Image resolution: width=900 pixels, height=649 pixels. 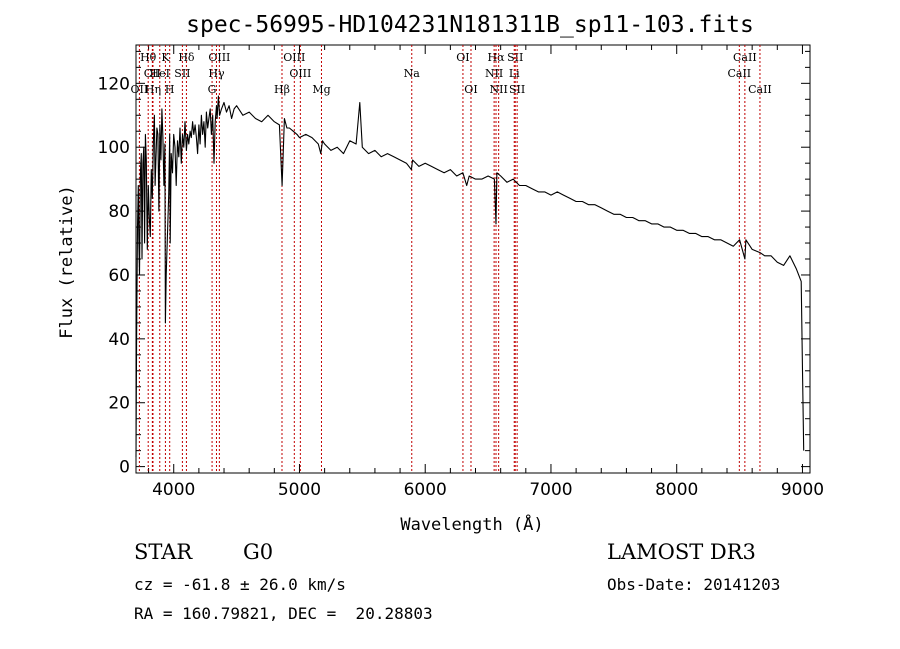 What do you see at coordinates (425, 490) in the screenshot?
I see `x-tick-label: 6000` at bounding box center [425, 490].